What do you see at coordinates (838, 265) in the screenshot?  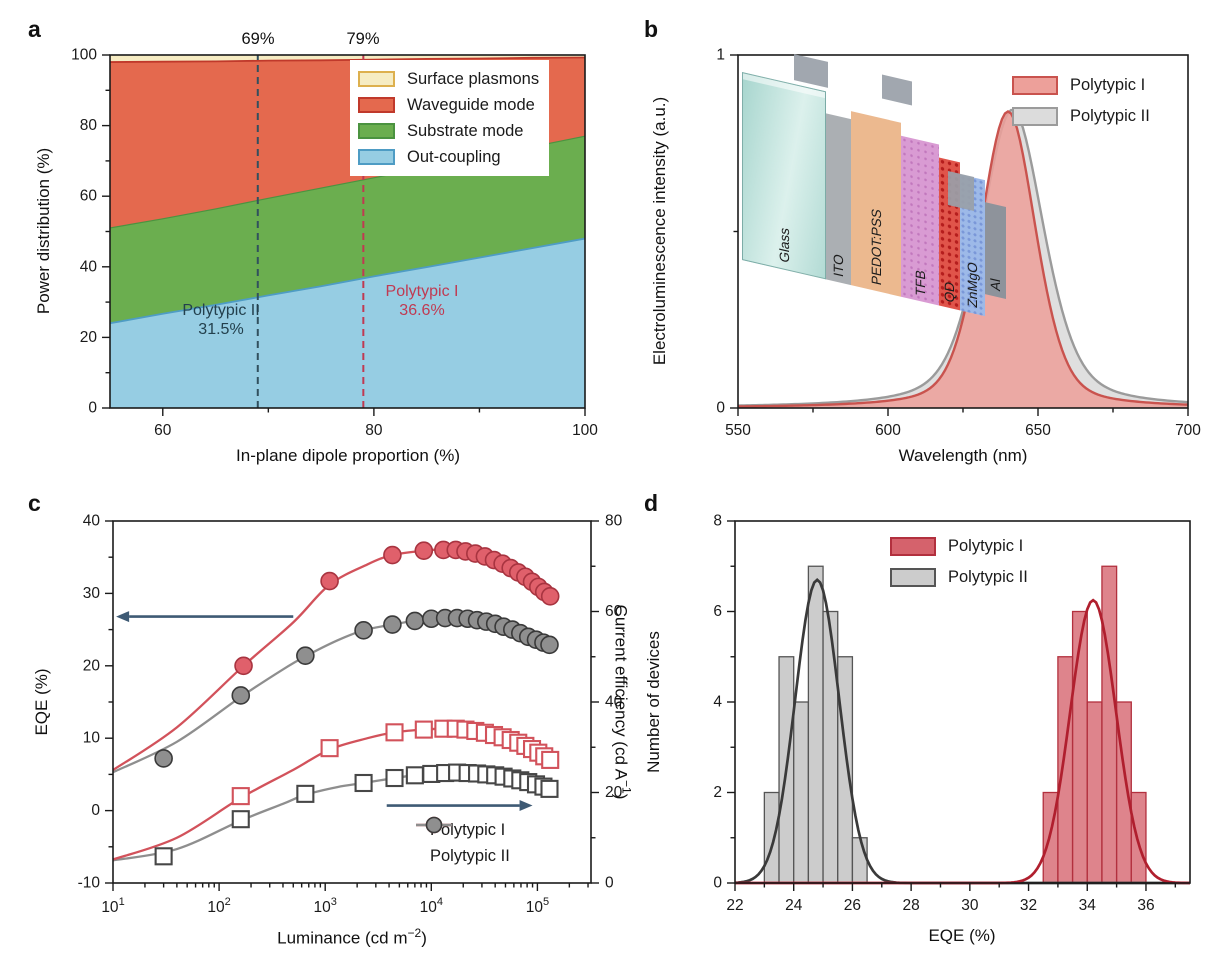 I see `layer-label-ito: ITO` at bounding box center [838, 265].